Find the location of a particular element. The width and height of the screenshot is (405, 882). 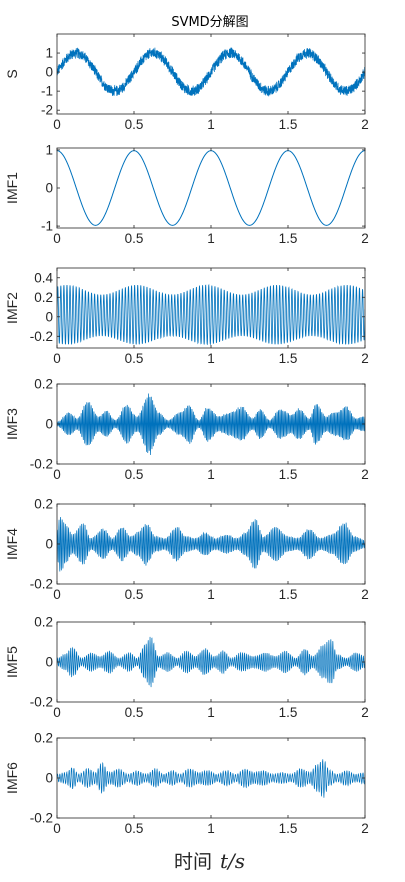

series-line-imf4 is located at coordinates (211, 544).